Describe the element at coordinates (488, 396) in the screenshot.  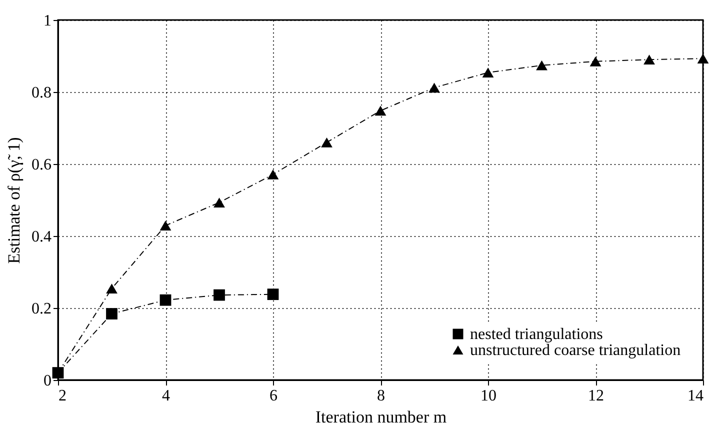
I see `x-tick-label: 10` at that location.